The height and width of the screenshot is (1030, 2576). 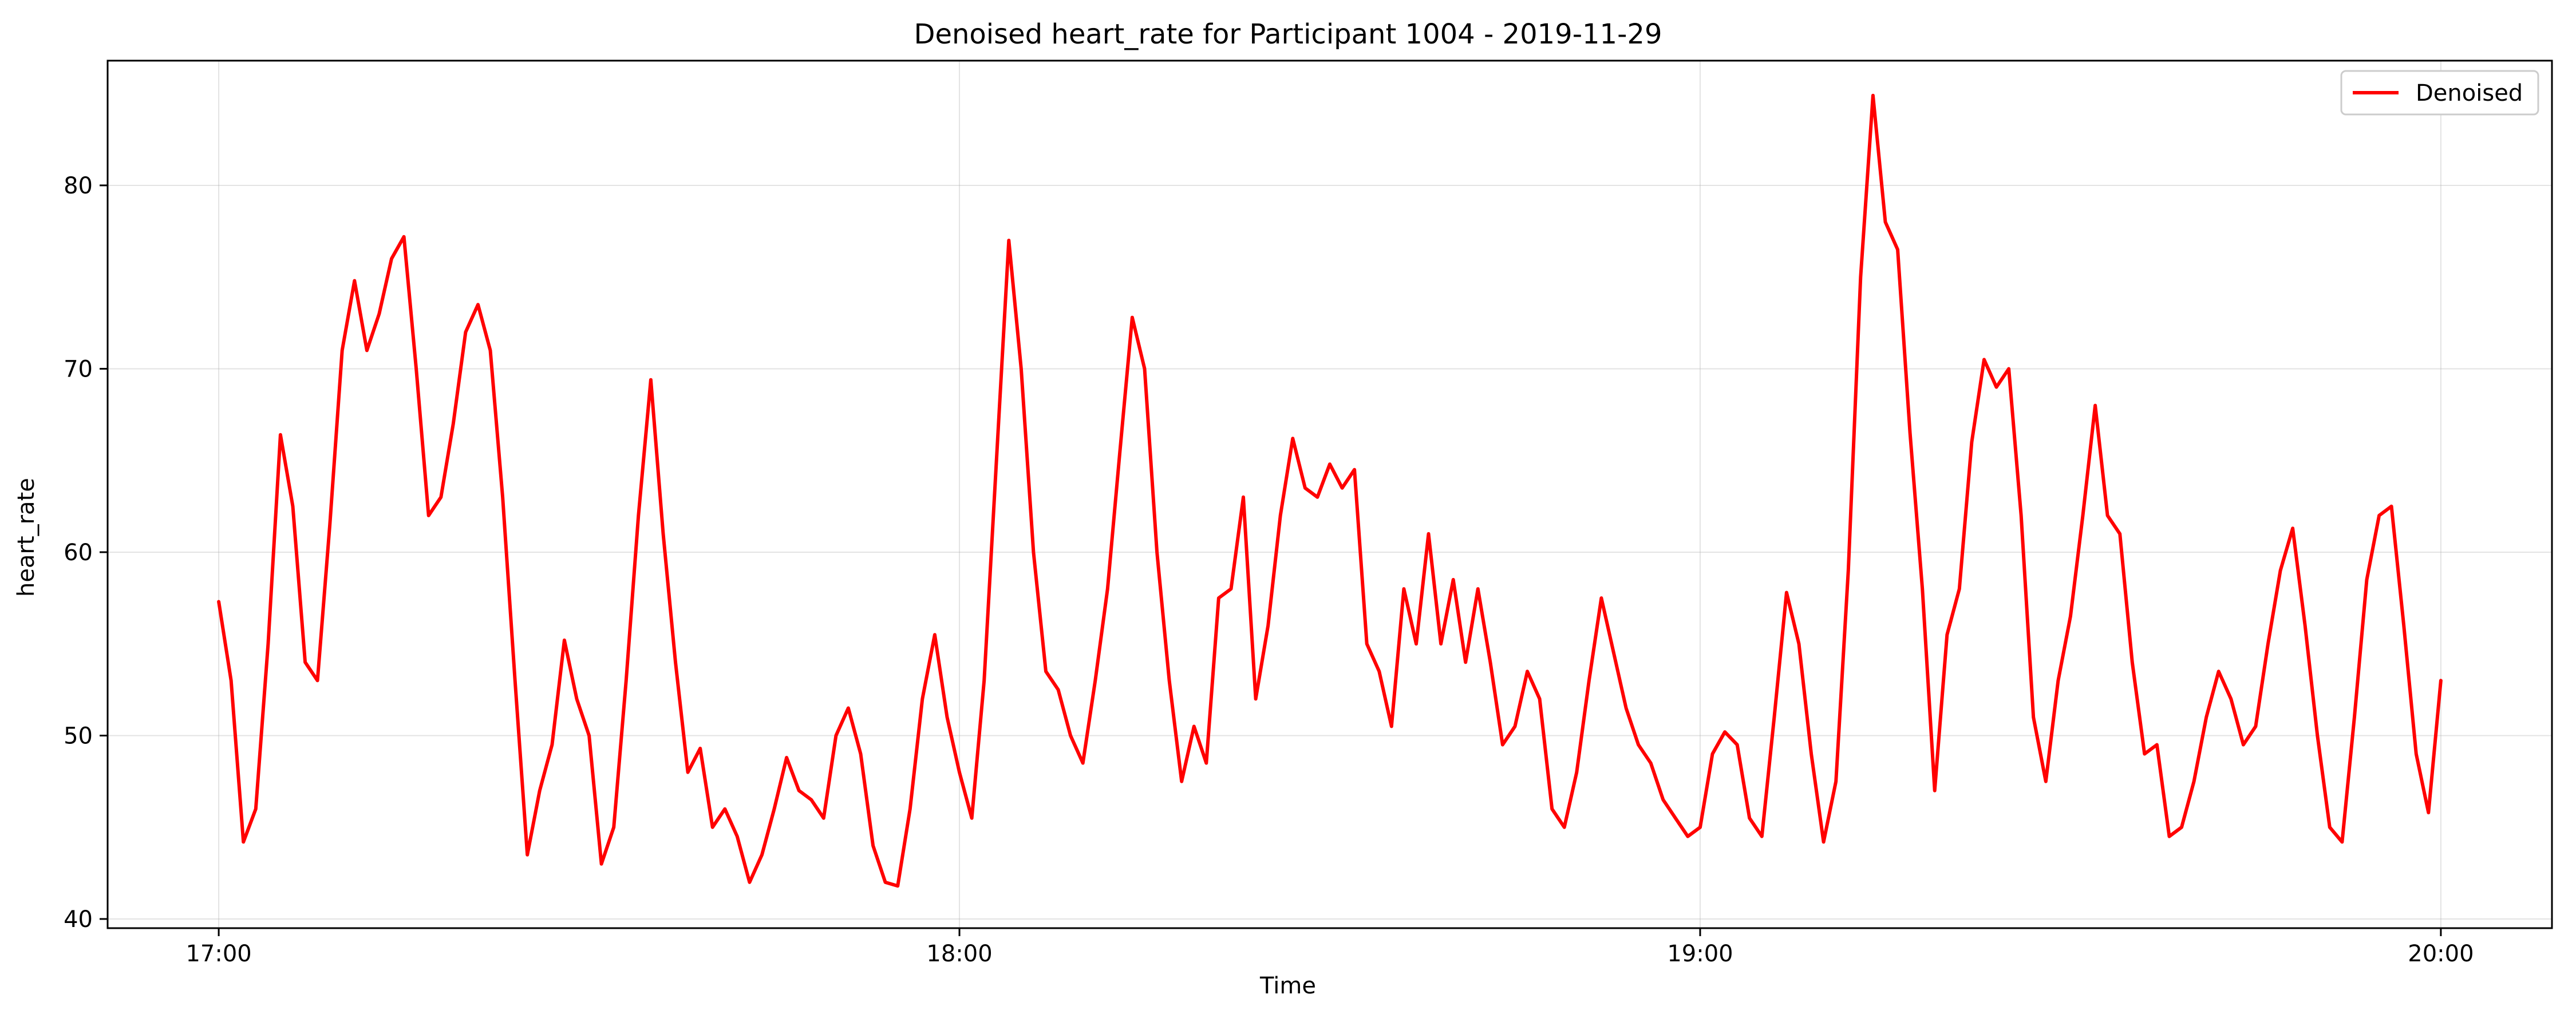 What do you see at coordinates (1288, 986) in the screenshot?
I see `x-axis-label: Time` at bounding box center [1288, 986].